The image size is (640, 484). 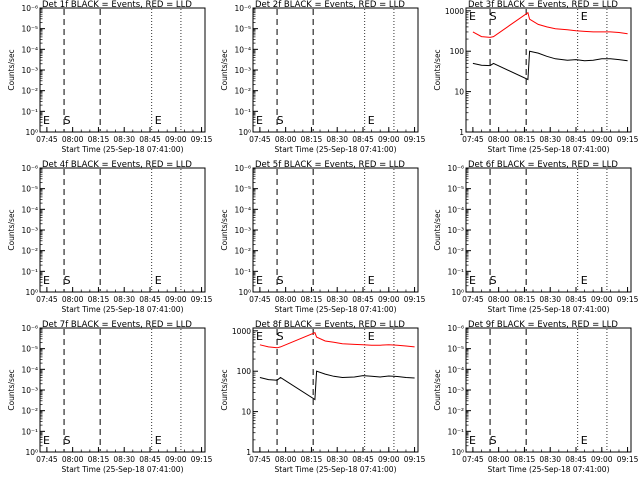 I want to click on y-tick-label: 1000, so click(x=454, y=11).